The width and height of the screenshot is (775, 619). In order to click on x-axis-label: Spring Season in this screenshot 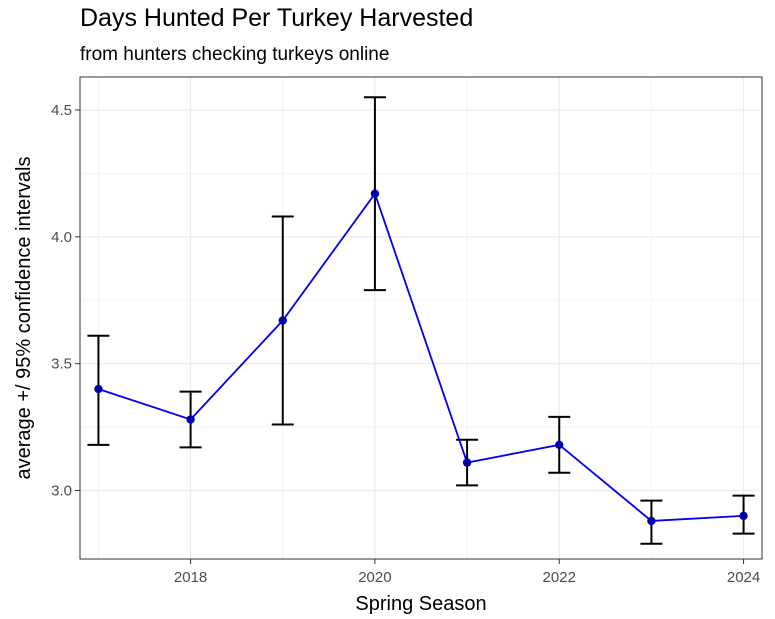, I will do `click(420, 604)`.